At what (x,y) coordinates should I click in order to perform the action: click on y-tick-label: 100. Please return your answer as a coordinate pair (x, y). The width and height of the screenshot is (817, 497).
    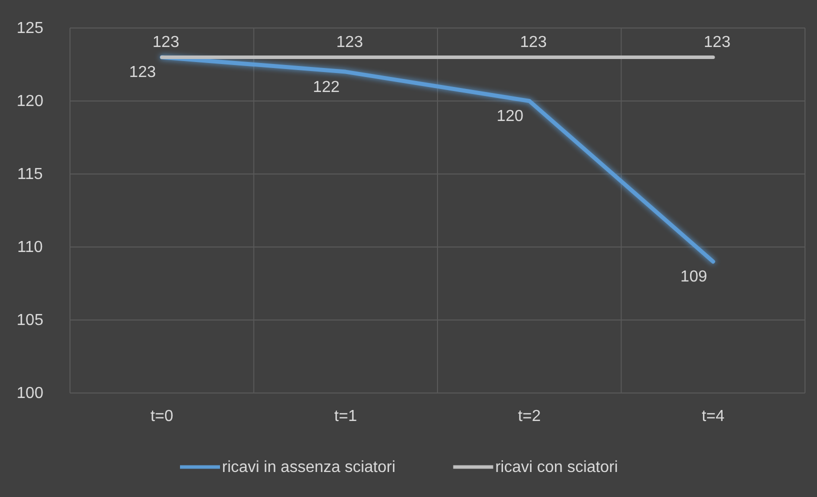
    Looking at the image, I should click on (30, 393).